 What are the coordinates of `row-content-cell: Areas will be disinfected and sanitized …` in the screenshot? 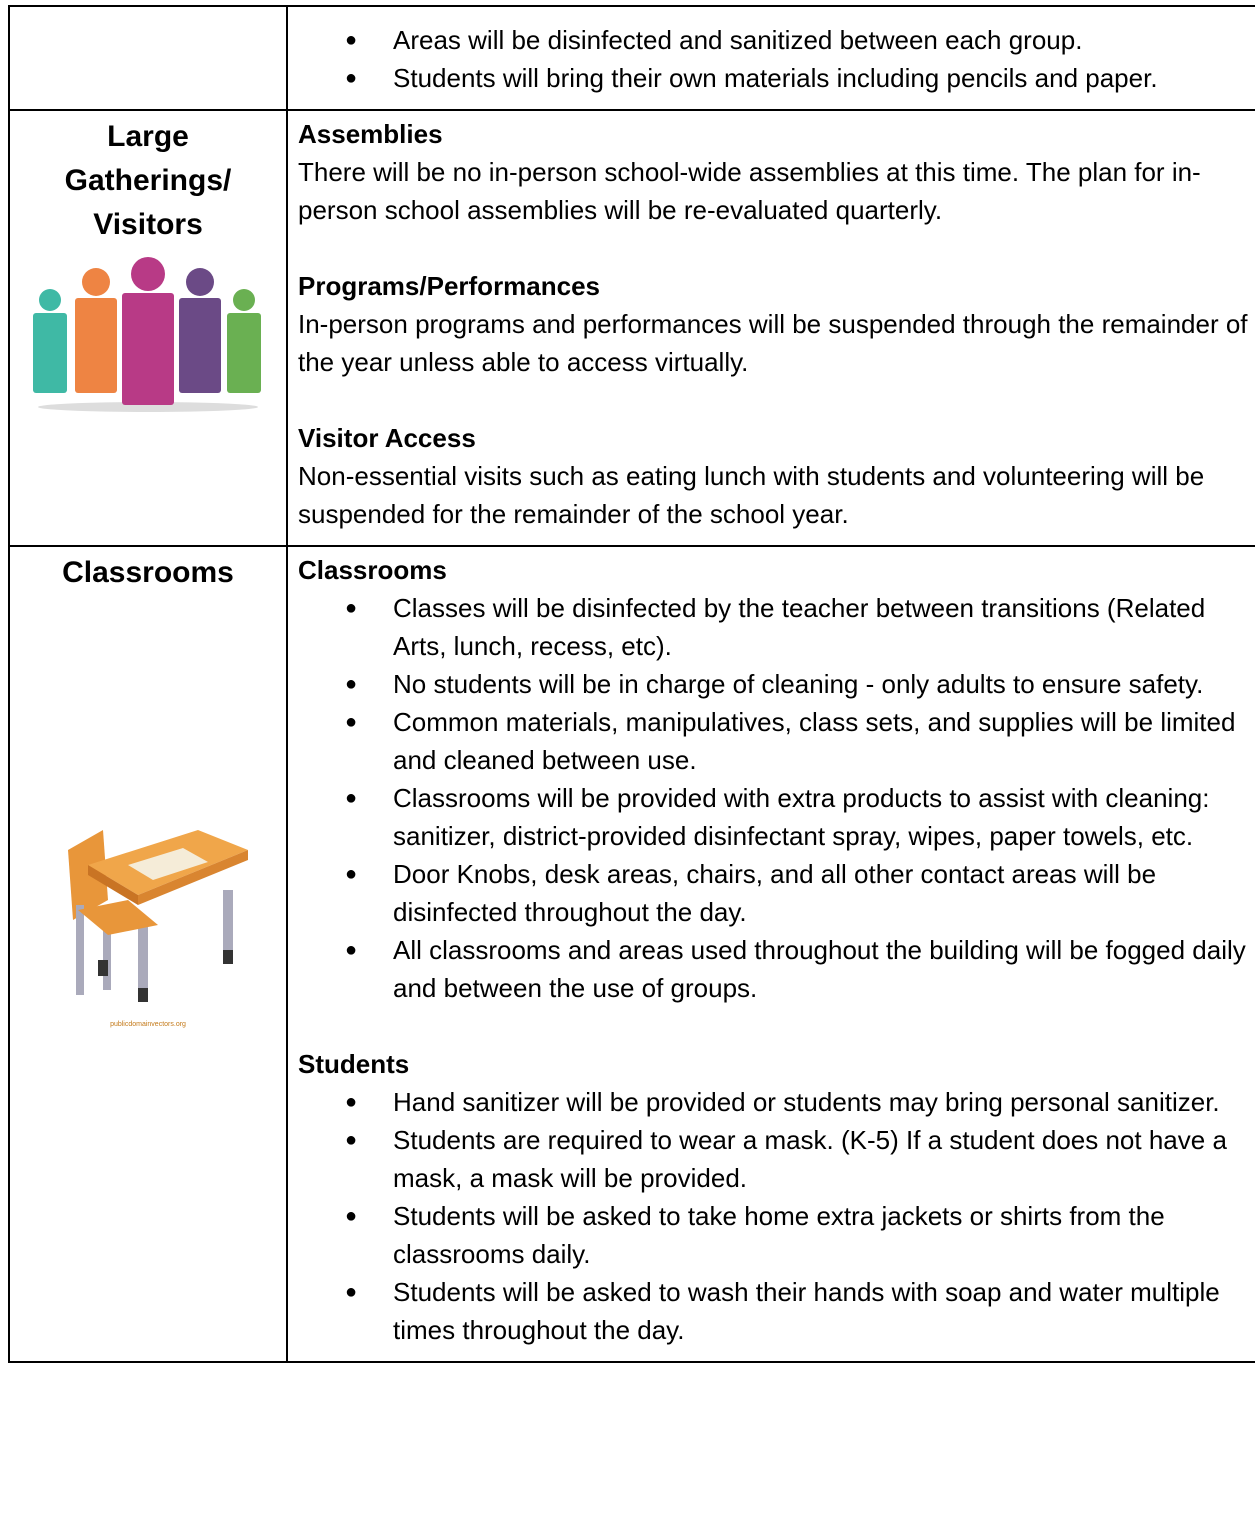 It's located at (770, 58).